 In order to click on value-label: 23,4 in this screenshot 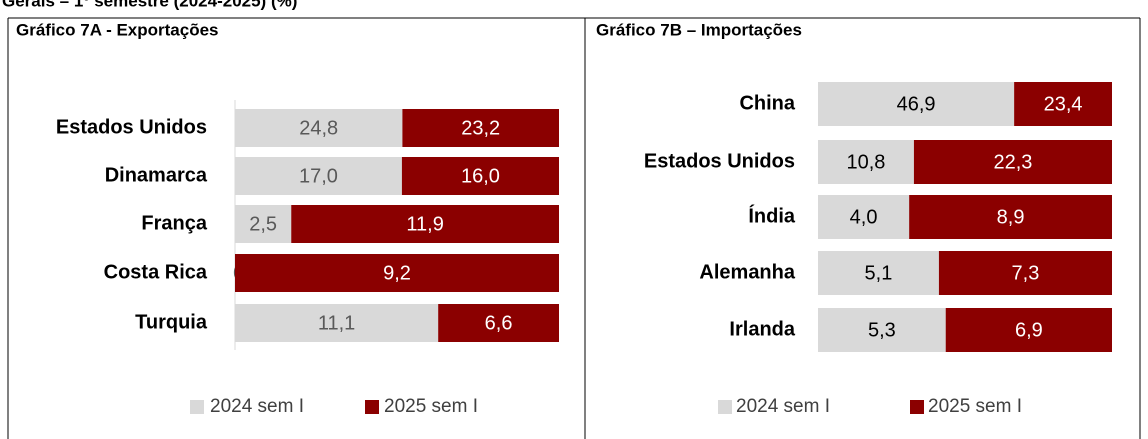, I will do `click(1063, 104)`.